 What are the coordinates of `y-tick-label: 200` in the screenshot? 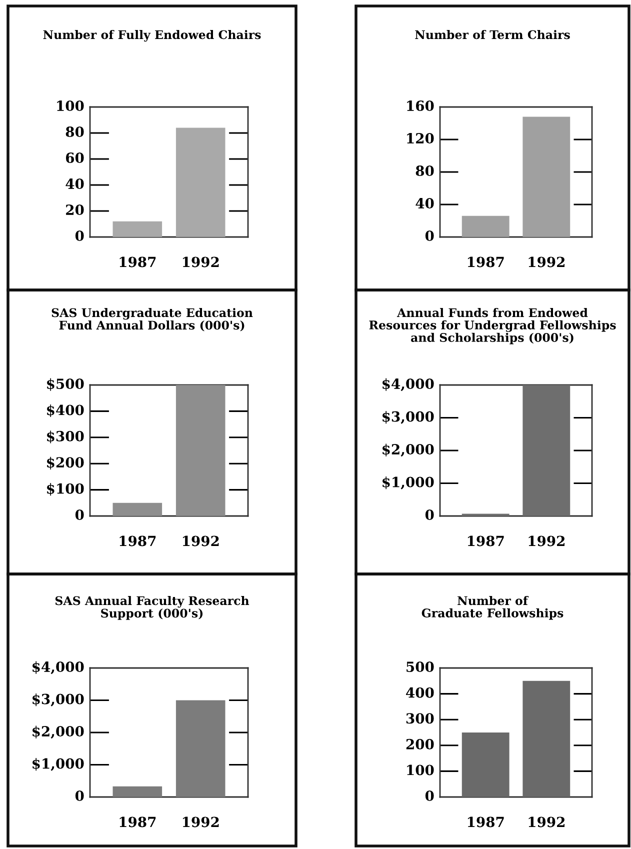 It's located at (420, 744).